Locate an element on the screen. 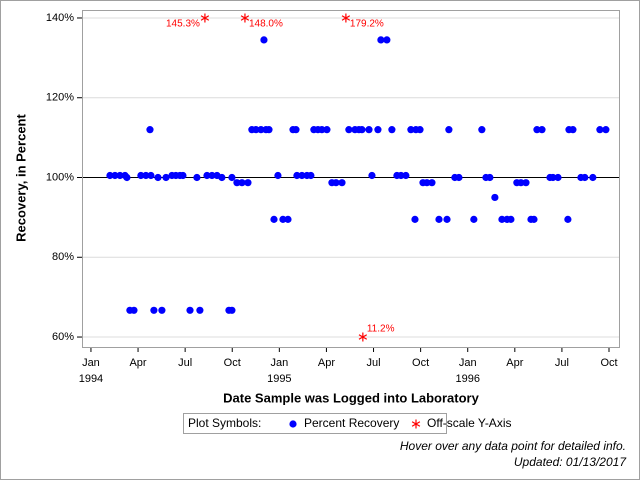 The width and height of the screenshot is (640, 480). footer-updated: Updated: 01/13/2017 is located at coordinates (570, 462).